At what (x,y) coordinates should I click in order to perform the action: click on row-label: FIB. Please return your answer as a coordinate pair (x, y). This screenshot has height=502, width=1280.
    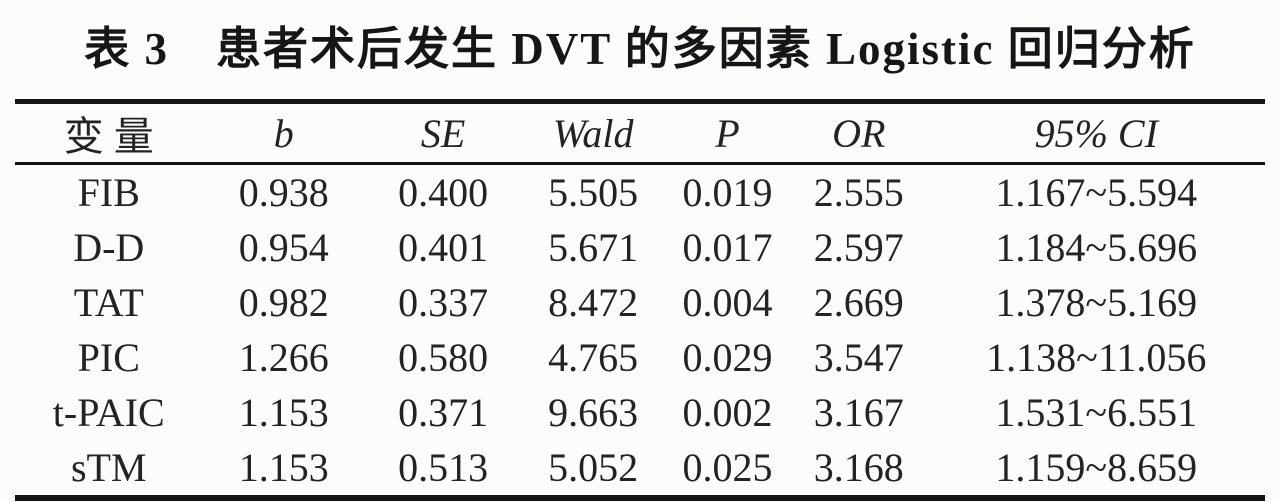
    Looking at the image, I should click on (108, 192).